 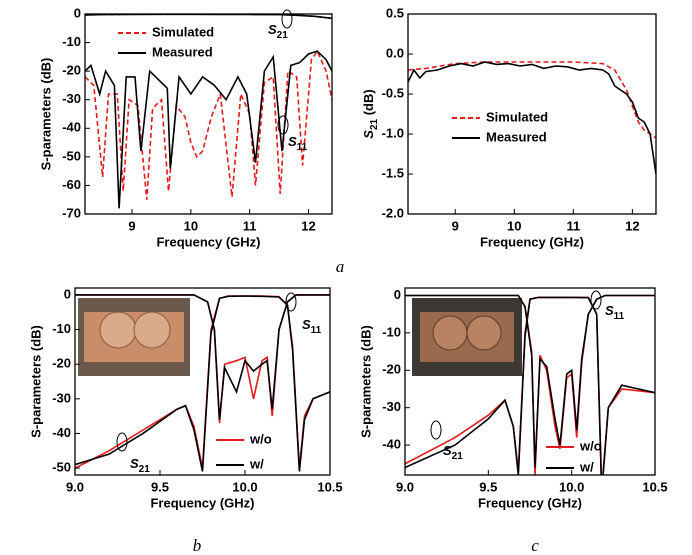 I want to click on panel-label: a, so click(x=340, y=266).